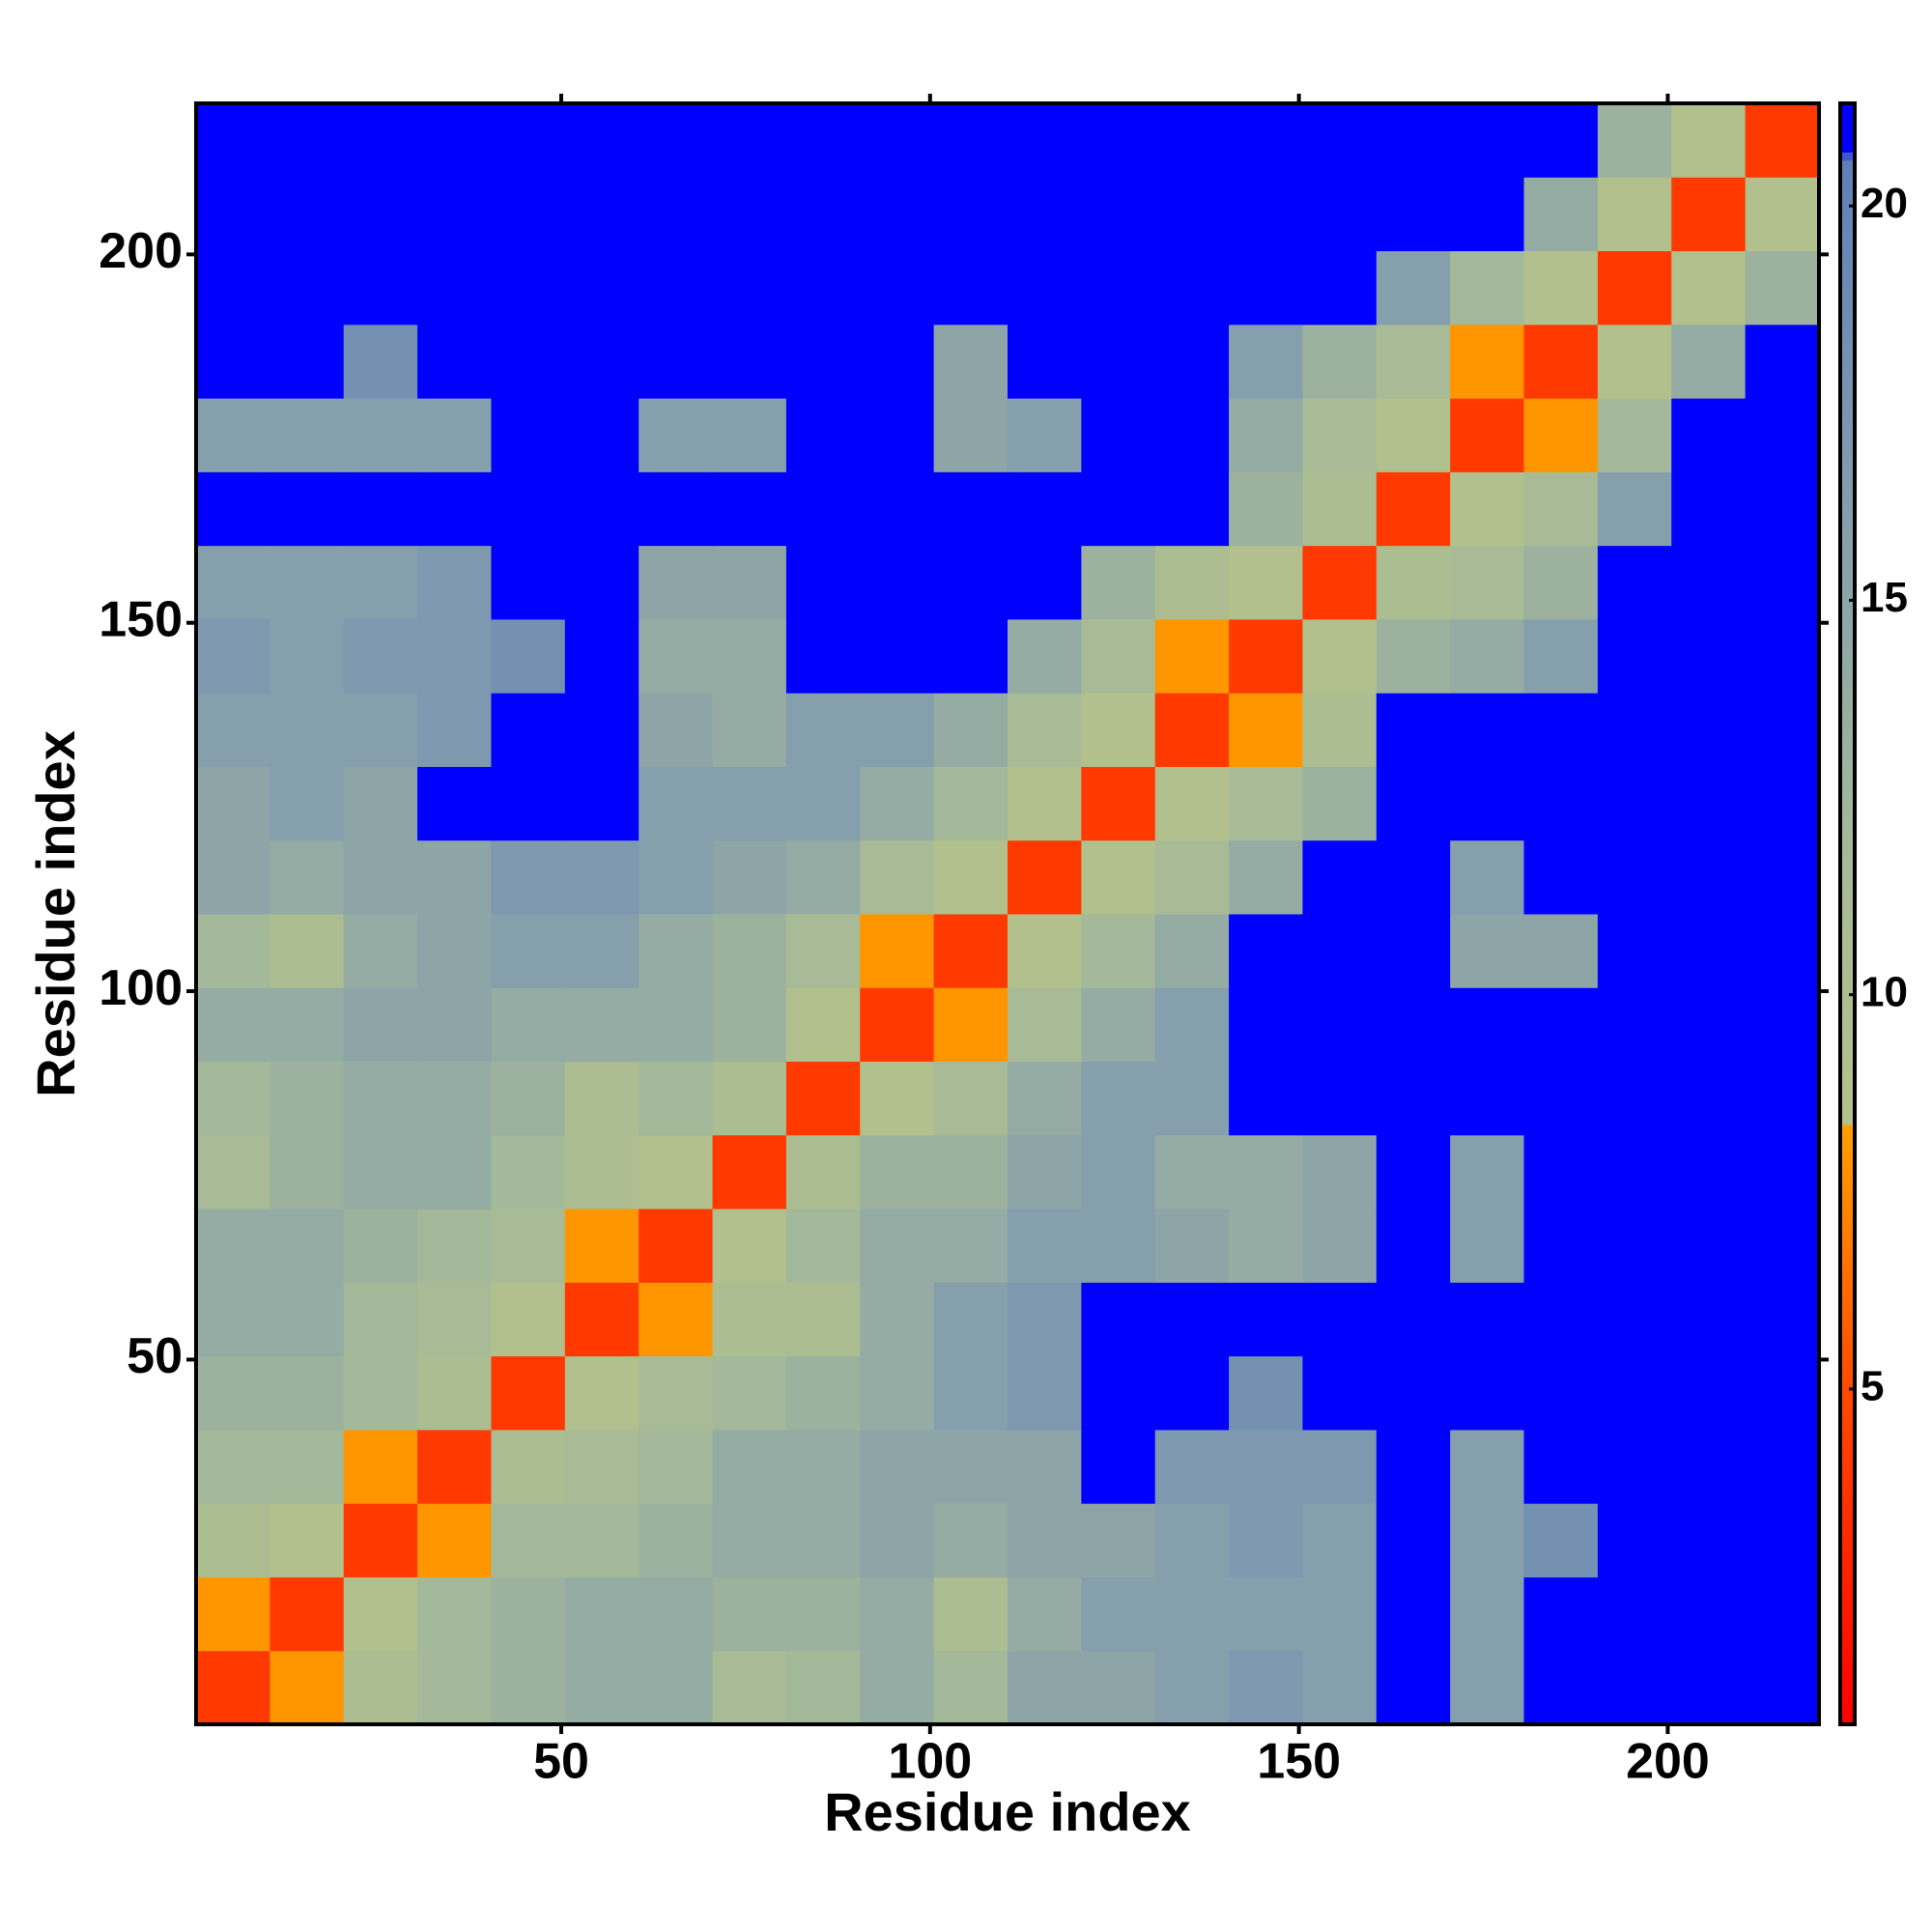 Image resolution: width=1932 pixels, height=1932 pixels. Describe the element at coordinates (141, 251) in the screenshot. I see `y-tick-label: 200` at that location.